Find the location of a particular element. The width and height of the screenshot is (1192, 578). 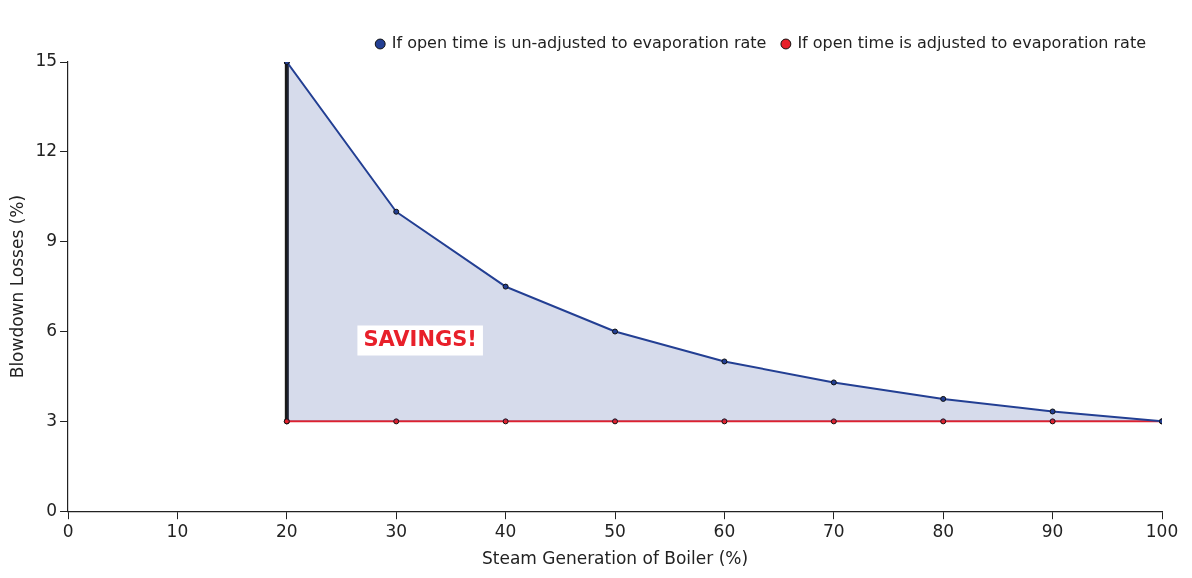

x-tick-label: 70 is located at coordinates (833, 530).